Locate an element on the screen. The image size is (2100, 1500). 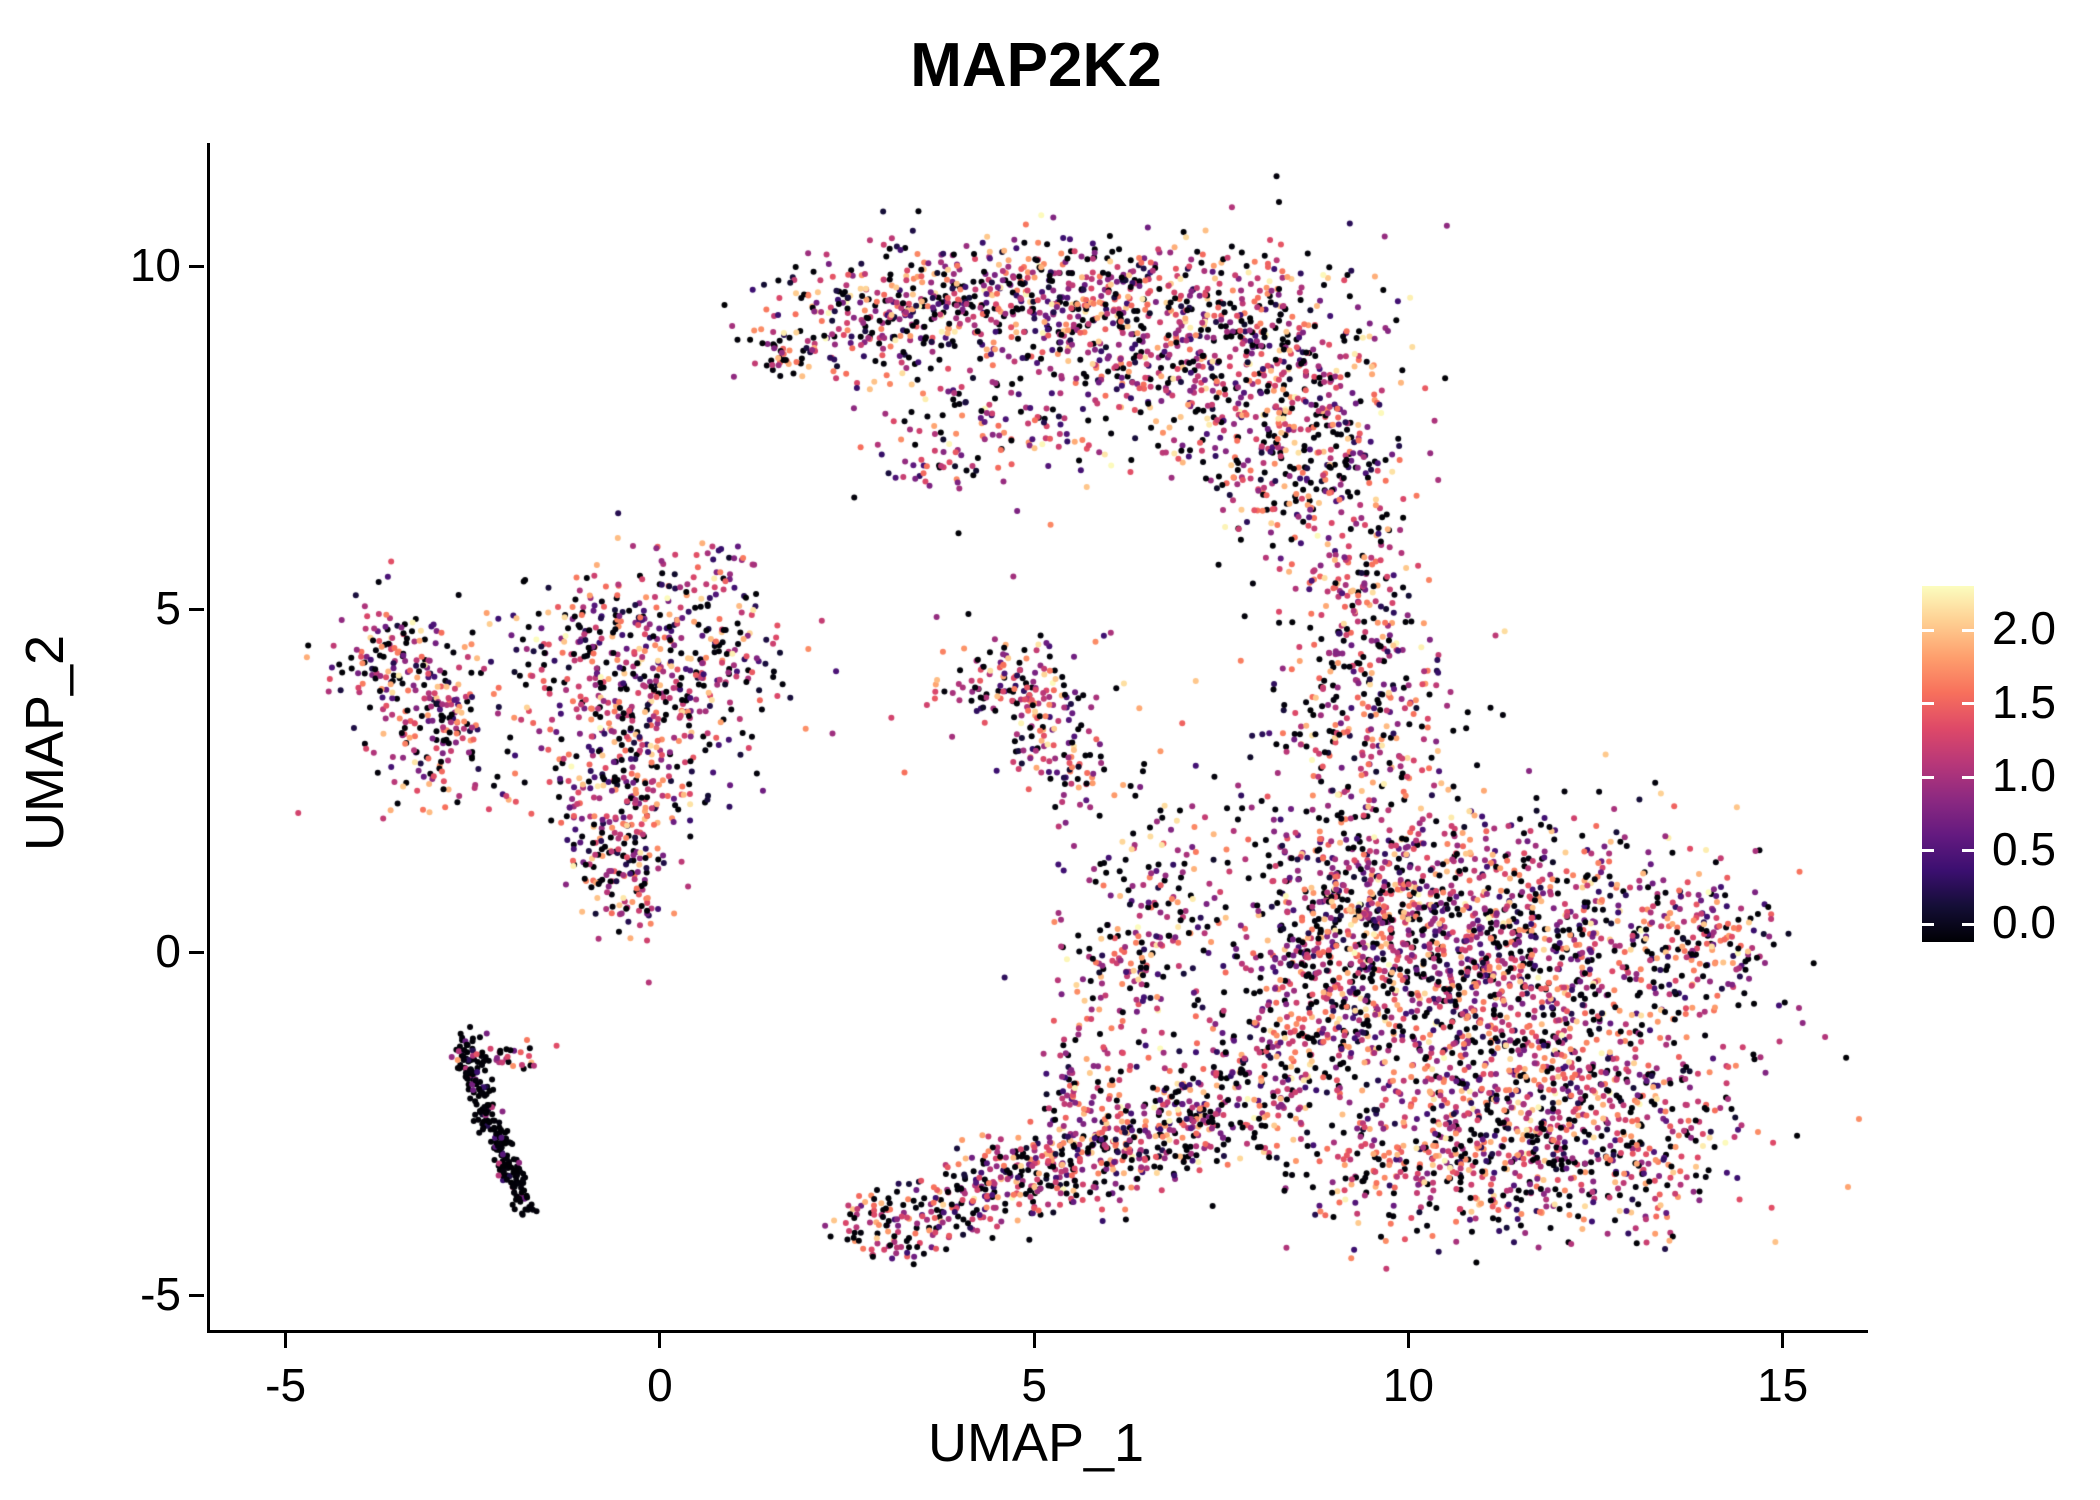
y-tick-label--5: -5 is located at coordinates (160, 1293).